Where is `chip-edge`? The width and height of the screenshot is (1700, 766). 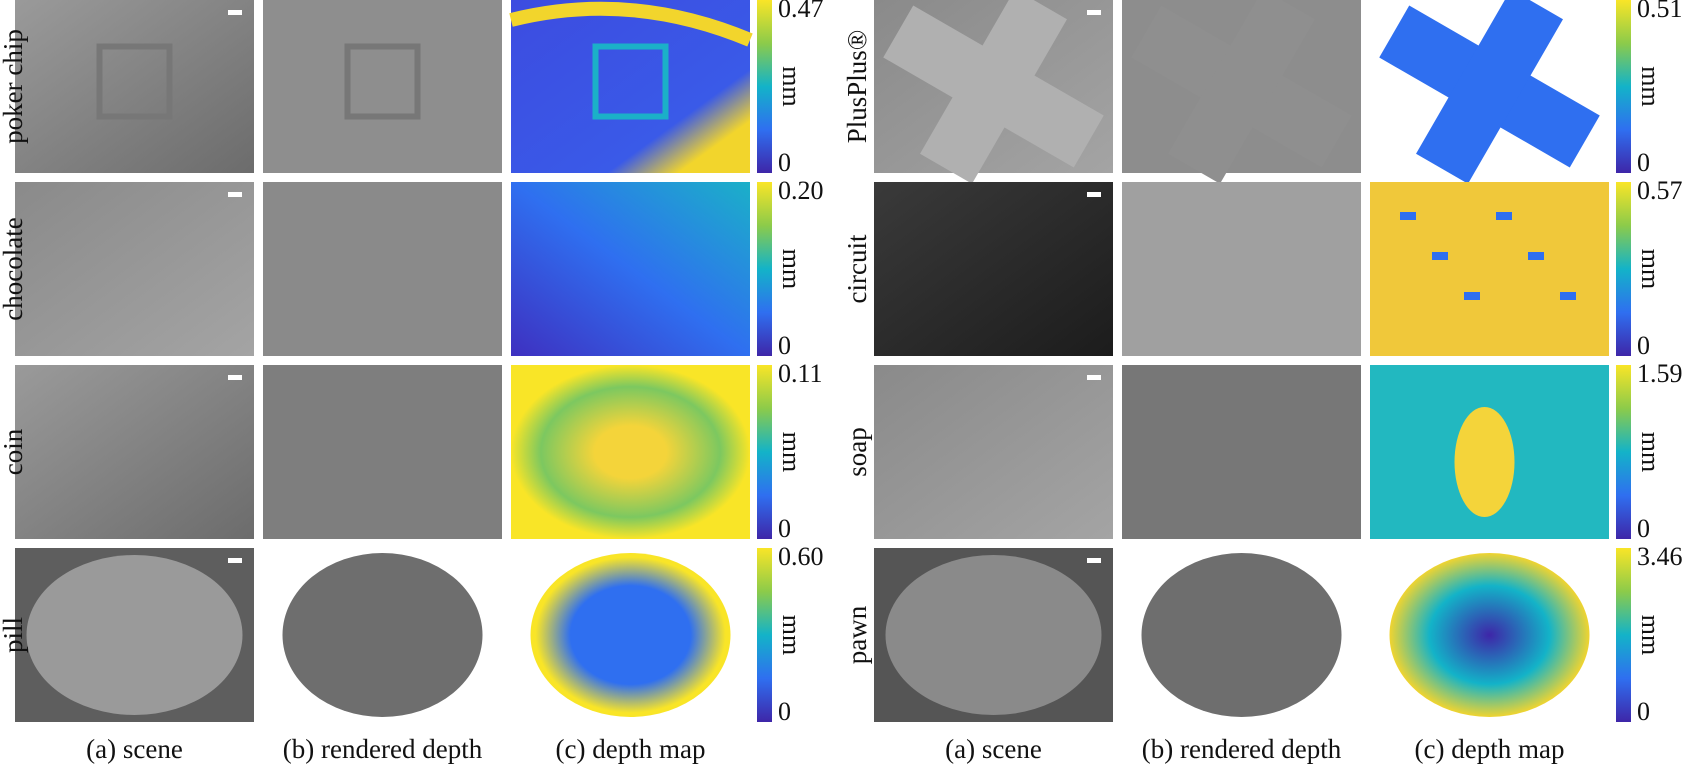
chip-edge is located at coordinates (631, 24).